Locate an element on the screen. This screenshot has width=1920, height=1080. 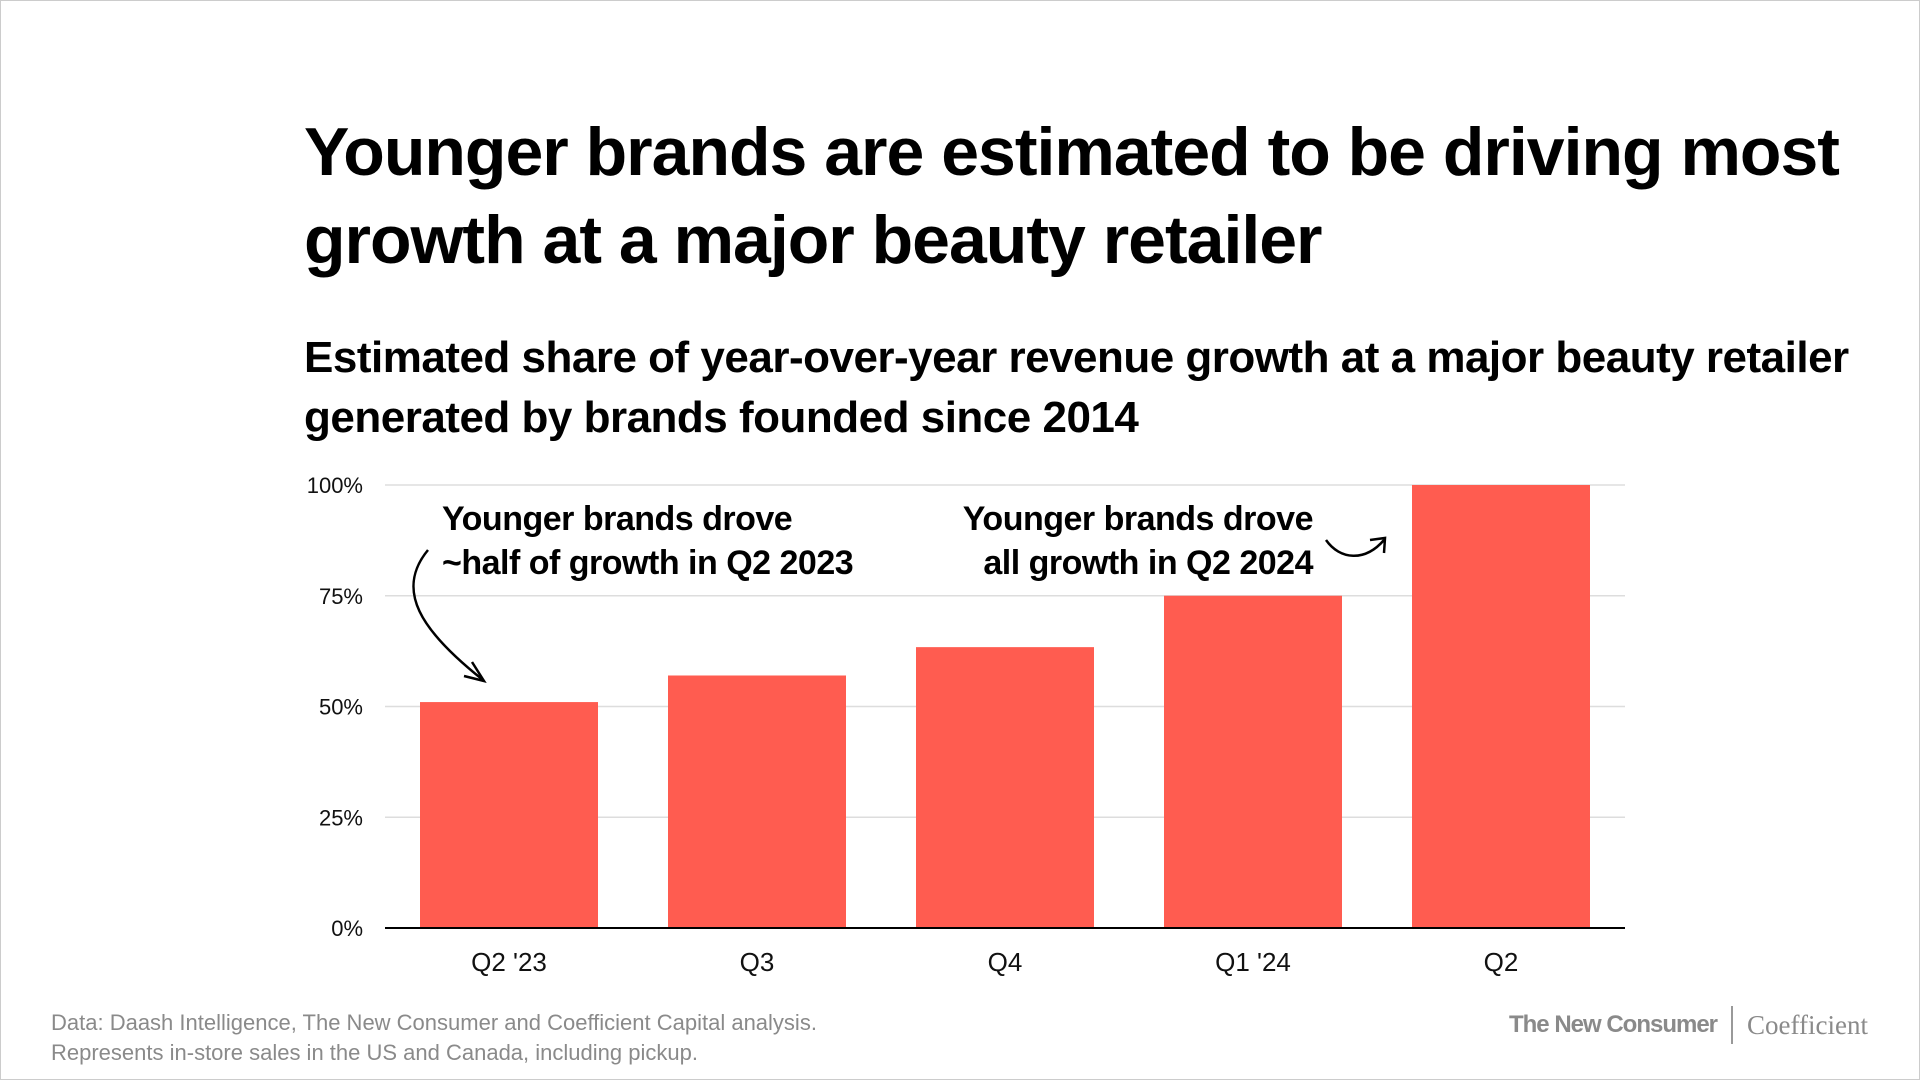
annotation-1-line-1: Younger brands drove is located at coordinates (617, 519).